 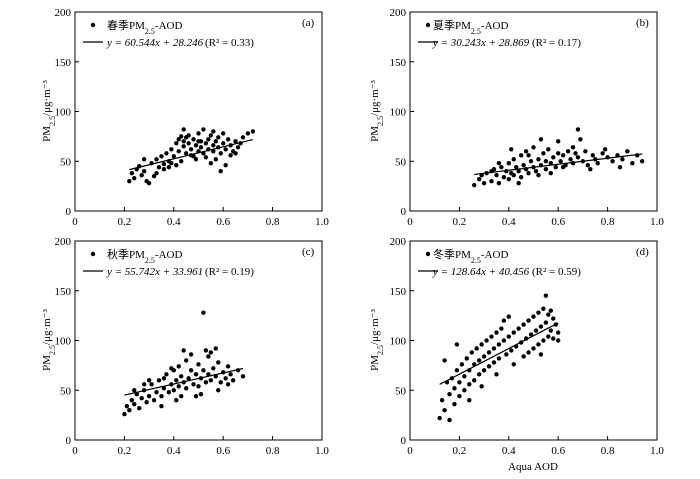 What do you see at coordinates (398, 63) in the screenshot?
I see `y-tick-label: 150` at bounding box center [398, 63].